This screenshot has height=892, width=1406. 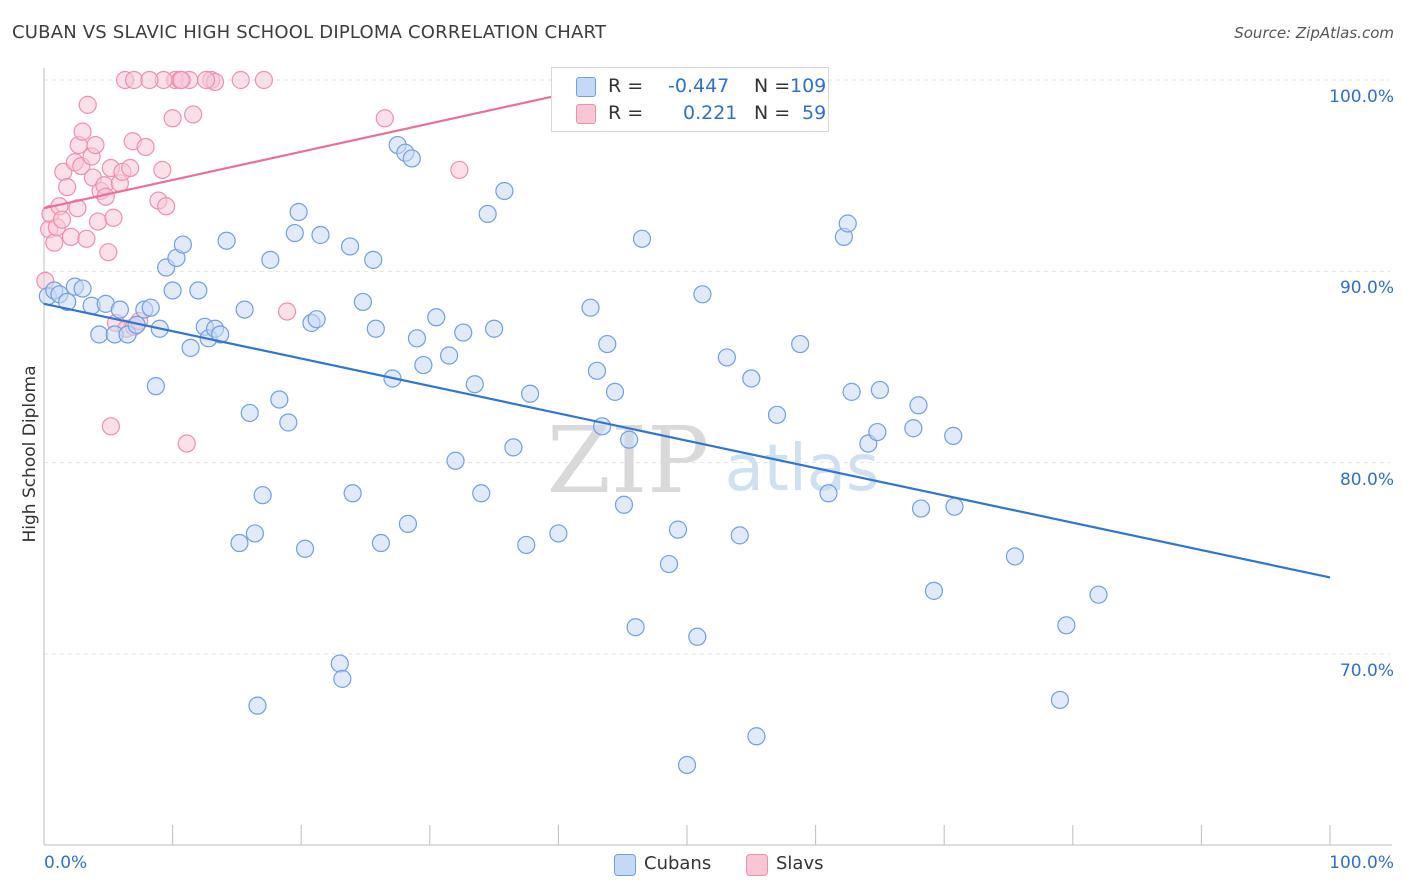 What do you see at coordinates (802, 469) in the screenshot?
I see `watermark-atlas: atlas` at bounding box center [802, 469].